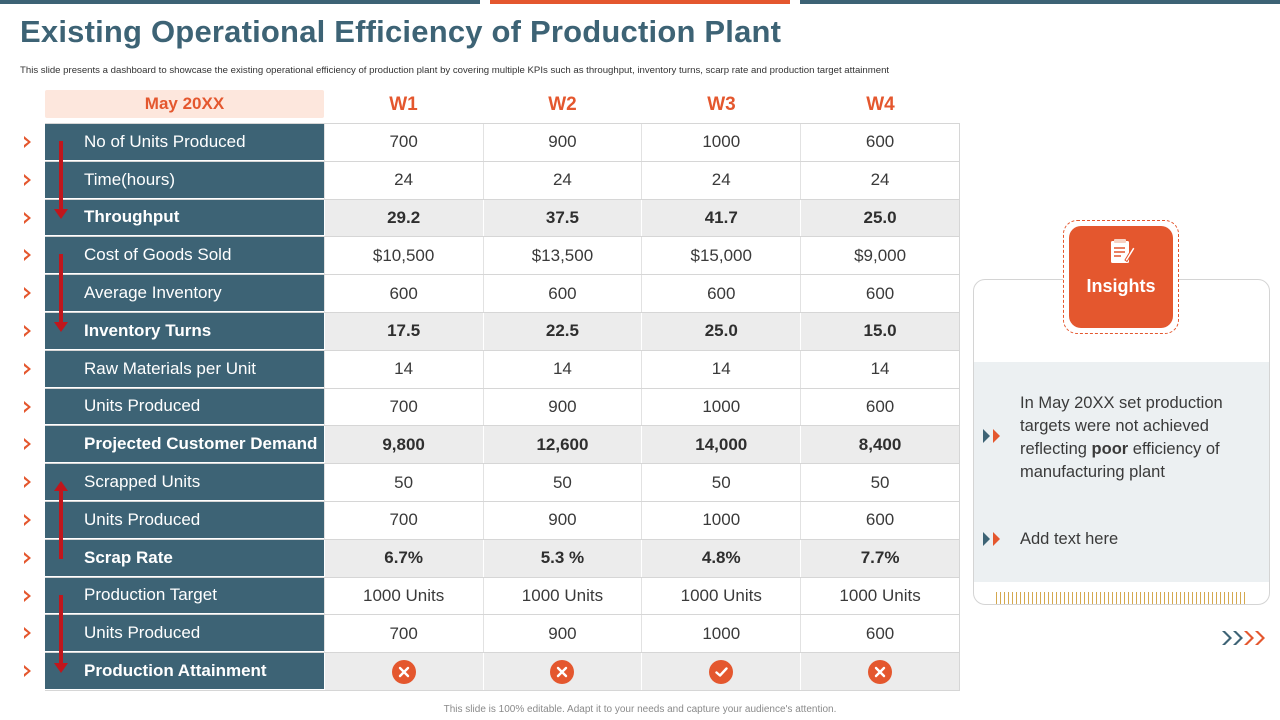 This screenshot has height=720, width=1280. Describe the element at coordinates (1040, 2) in the screenshot. I see `top-accent-bar-right` at that location.